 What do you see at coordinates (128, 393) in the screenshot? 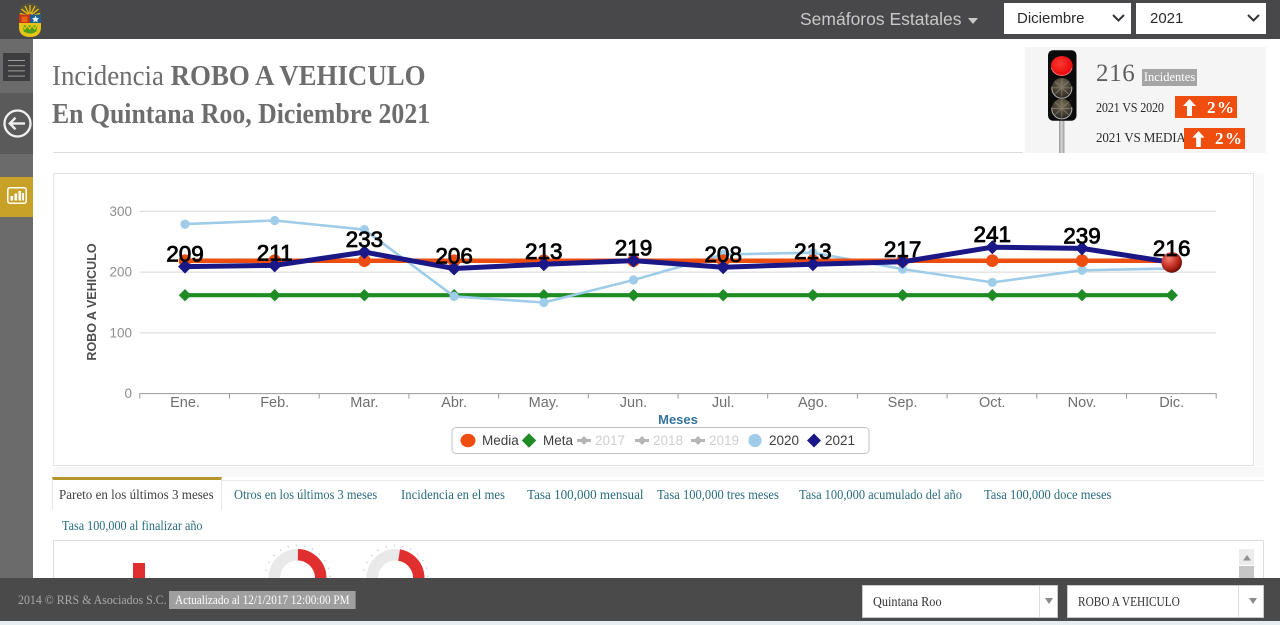
I see `svg-text: 0` at bounding box center [128, 393].